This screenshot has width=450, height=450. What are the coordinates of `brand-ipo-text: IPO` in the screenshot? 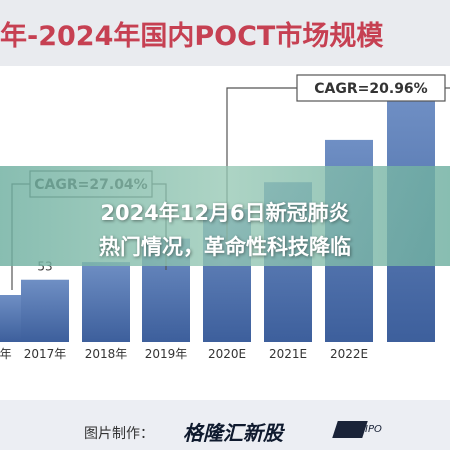 It's located at (373, 429).